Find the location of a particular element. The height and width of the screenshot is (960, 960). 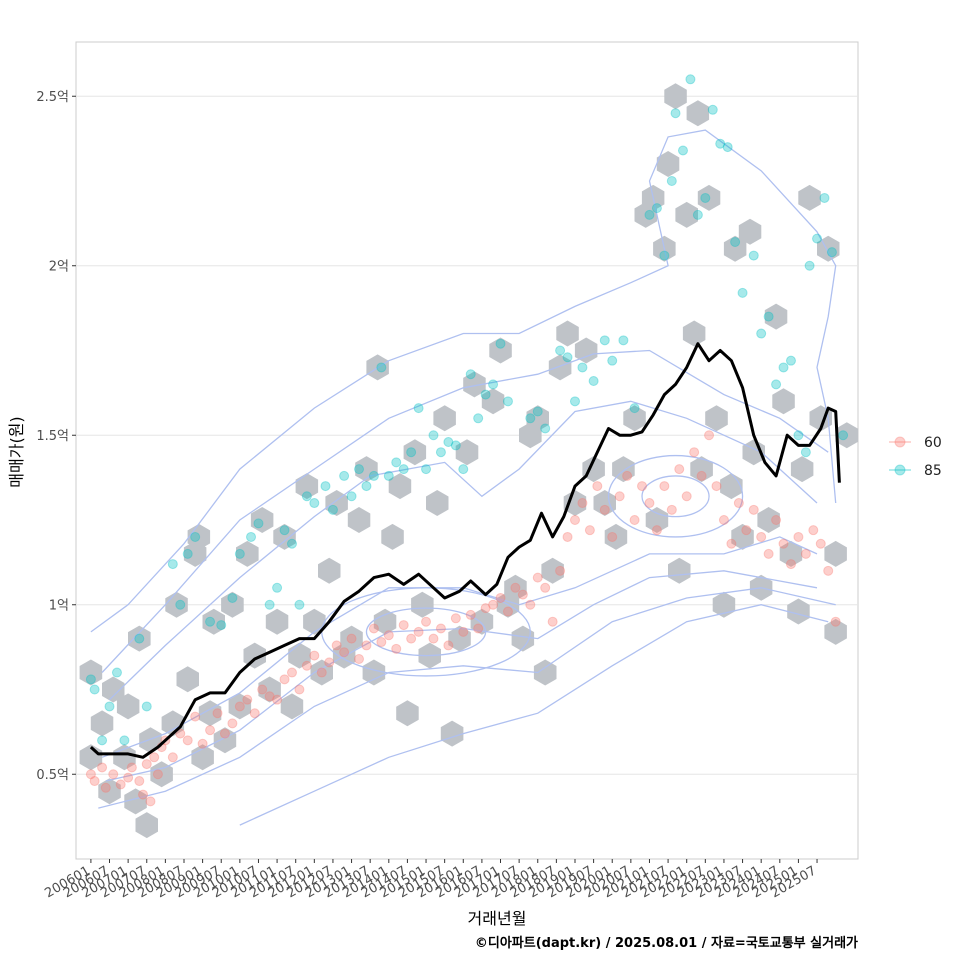

y-tick-label: 2억 is located at coordinates (59, 267).